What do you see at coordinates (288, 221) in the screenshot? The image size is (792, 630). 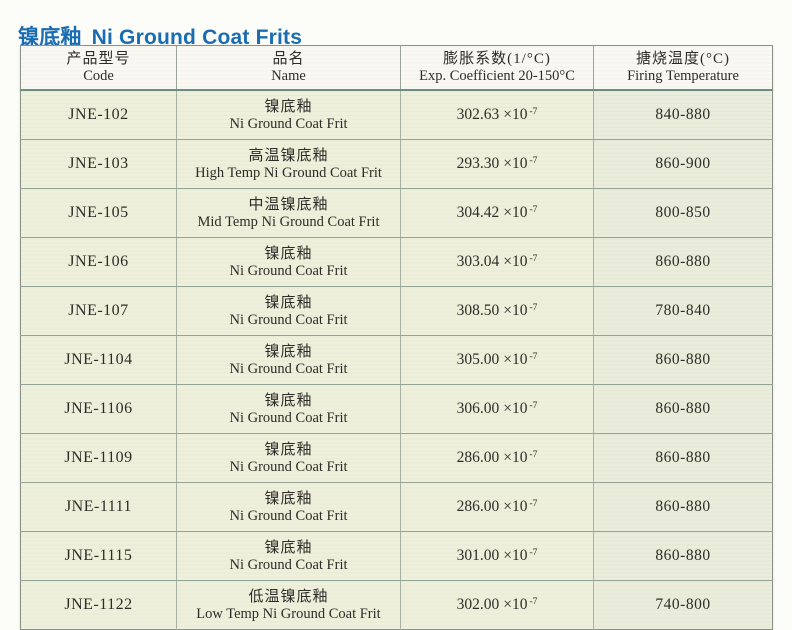 I see `product-name-en: Mid Temp Ni Ground Coat Frit` at bounding box center [288, 221].